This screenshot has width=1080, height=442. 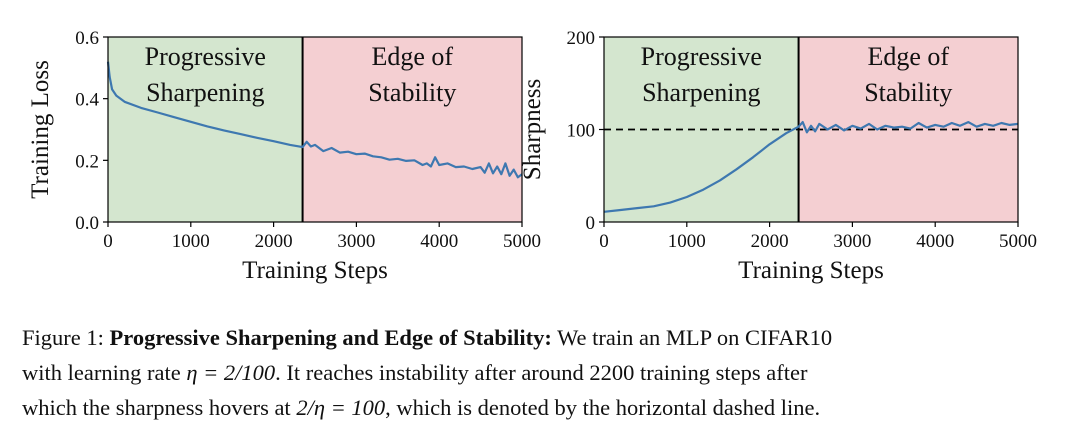 I want to click on y-axis-title: Sharpness, so click(x=532, y=129).